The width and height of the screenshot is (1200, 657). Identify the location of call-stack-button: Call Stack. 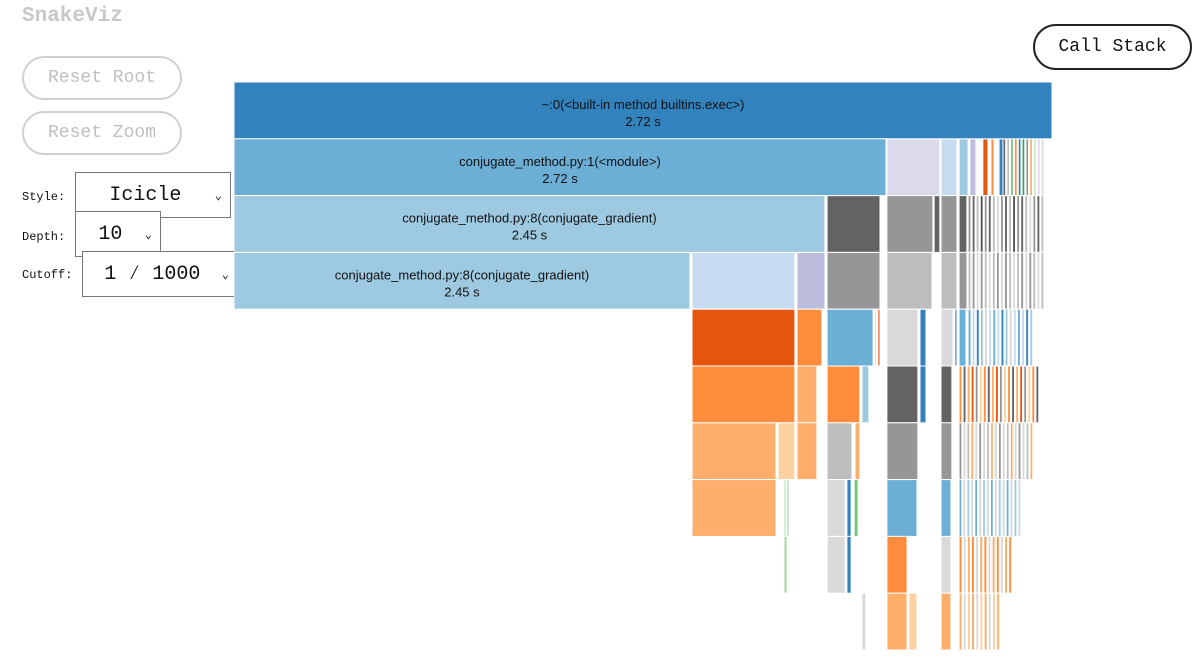
(1112, 47).